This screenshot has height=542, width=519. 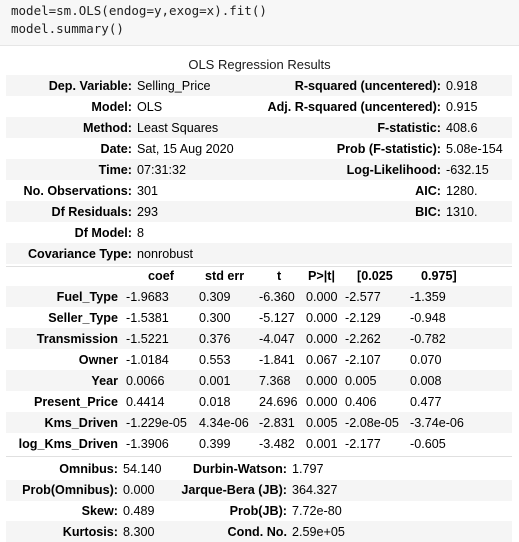 I want to click on time-value: 07:31:32, so click(x=162, y=170).